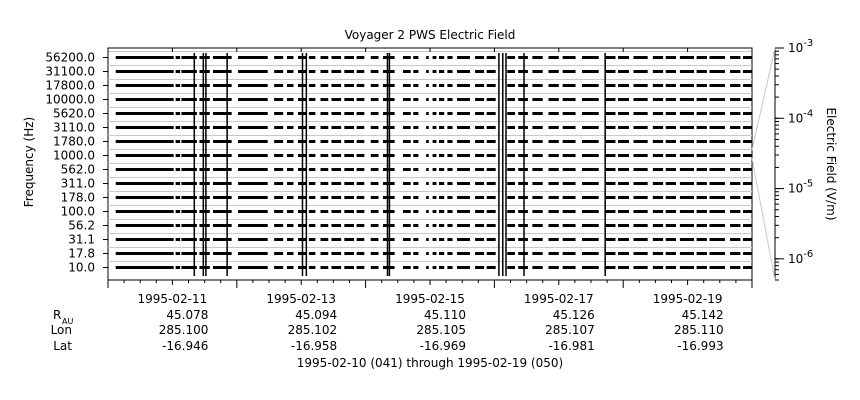  Describe the element at coordinates (173, 299) in the screenshot. I see `date-tick-label: 1995-02-11` at that location.